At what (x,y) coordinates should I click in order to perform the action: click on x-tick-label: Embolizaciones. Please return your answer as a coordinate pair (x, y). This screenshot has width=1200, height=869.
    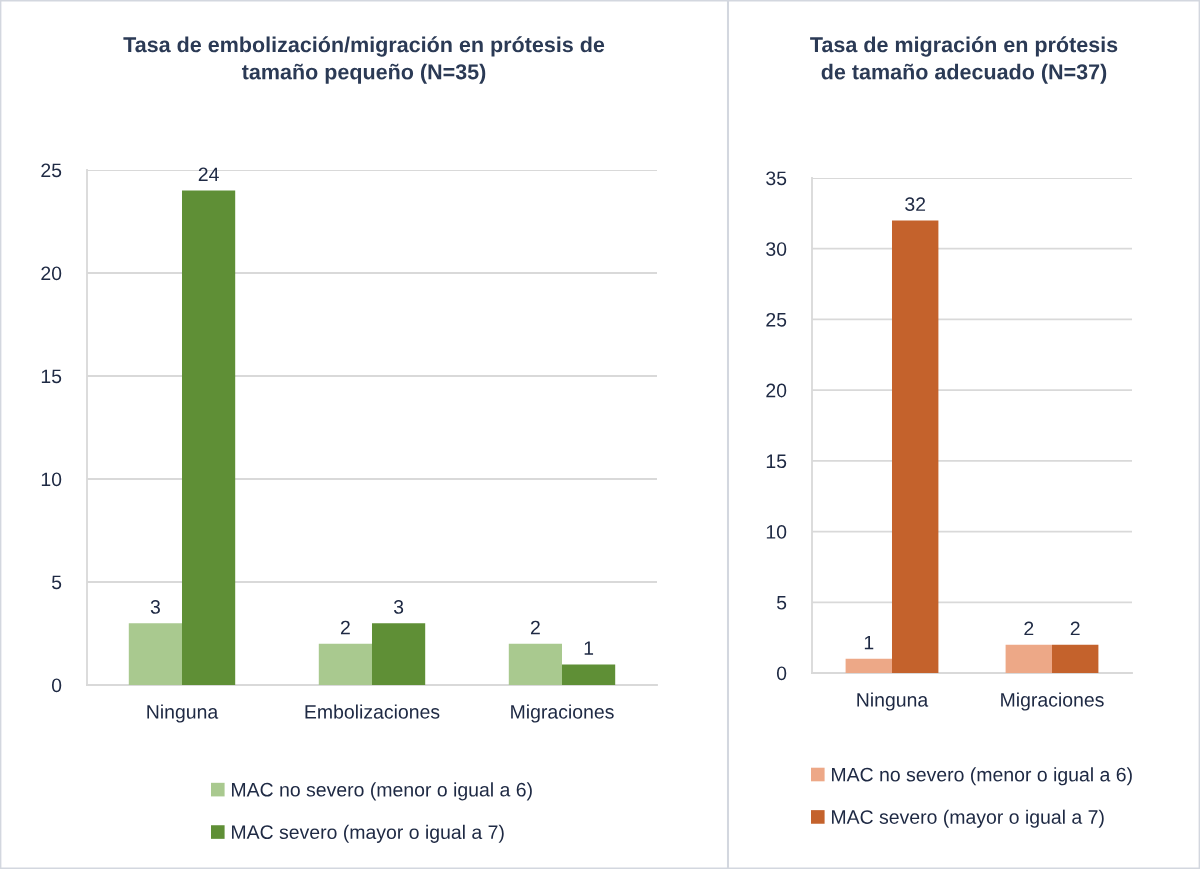
    Looking at the image, I should click on (372, 711).